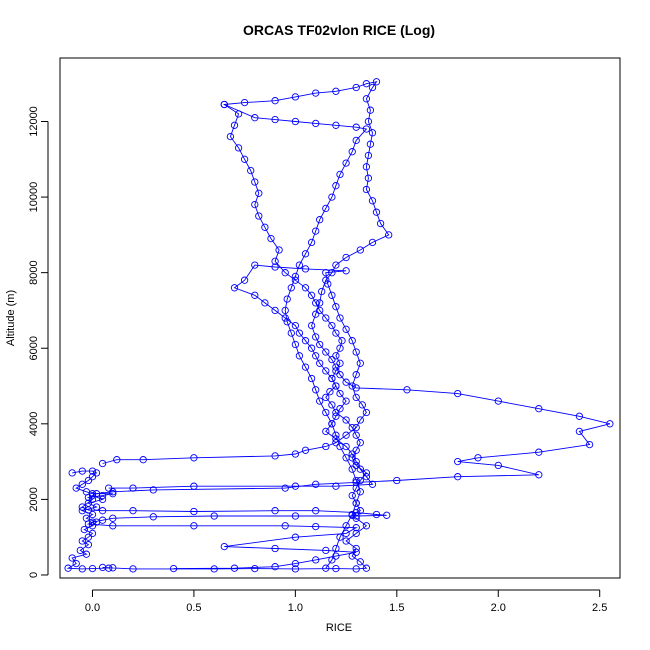  What do you see at coordinates (498, 608) in the screenshot?
I see `x-tick-label: 2.0` at bounding box center [498, 608].